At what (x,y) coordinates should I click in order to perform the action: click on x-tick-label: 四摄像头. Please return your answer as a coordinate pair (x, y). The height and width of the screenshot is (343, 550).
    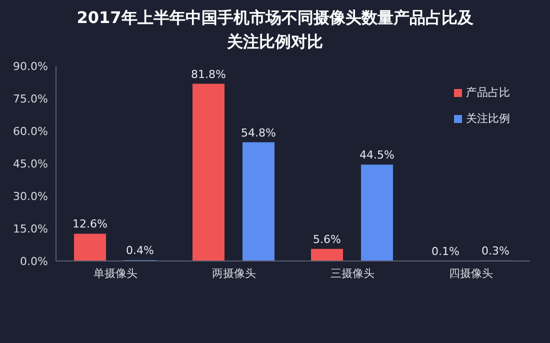
    Looking at the image, I should click on (470, 273).